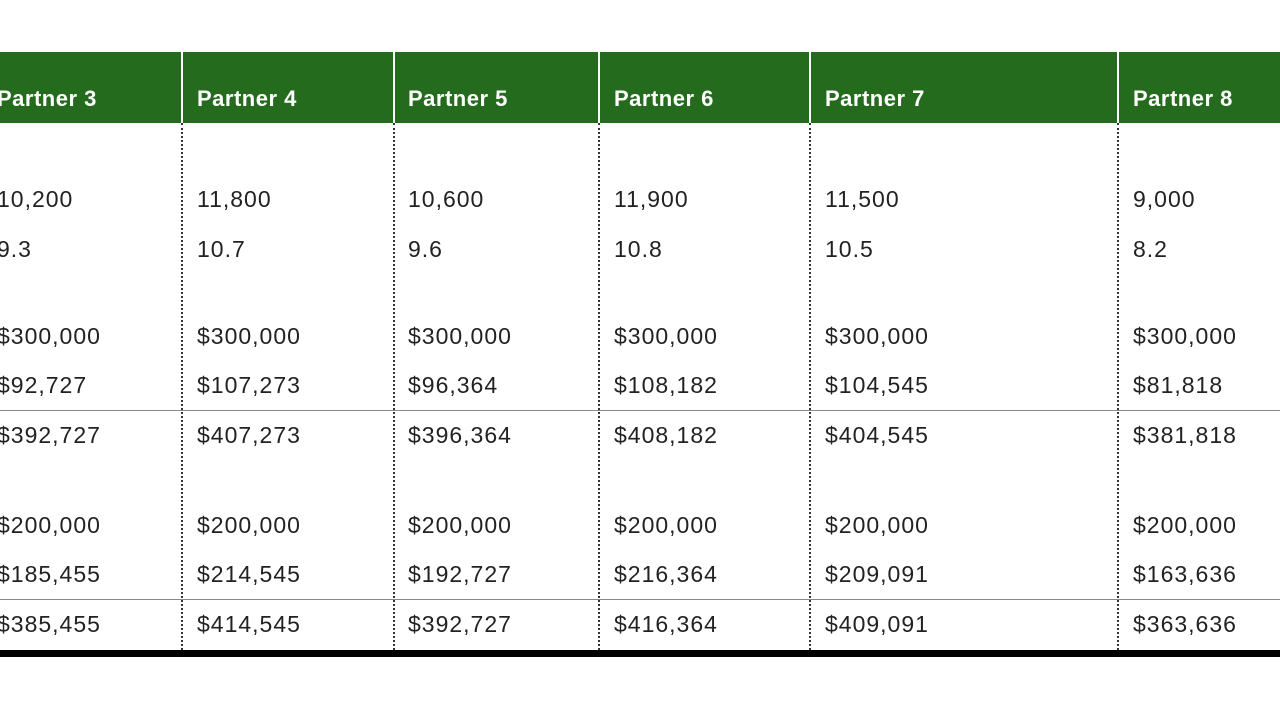 The image size is (1280, 720). What do you see at coordinates (247, 98) in the screenshot?
I see `column-header: Partner 4` at bounding box center [247, 98].